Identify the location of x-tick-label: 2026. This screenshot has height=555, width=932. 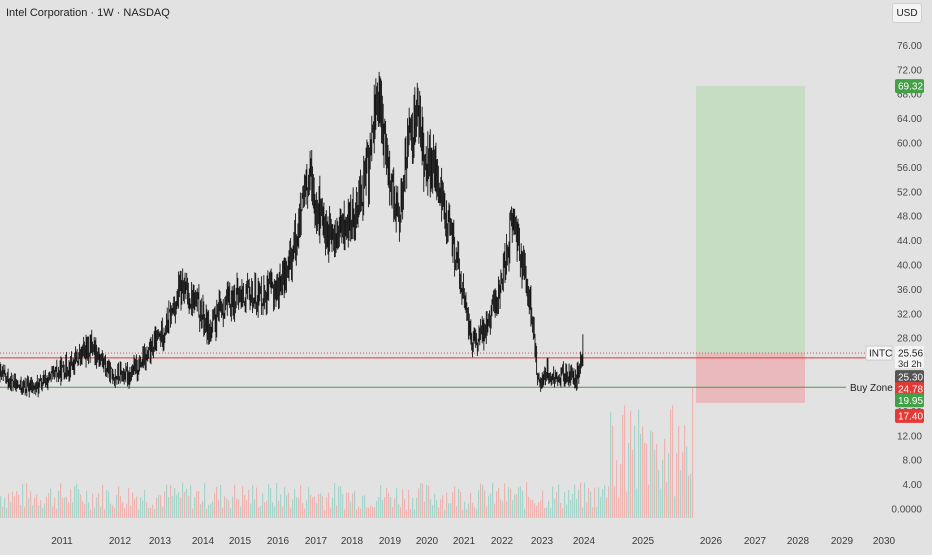
(711, 541).